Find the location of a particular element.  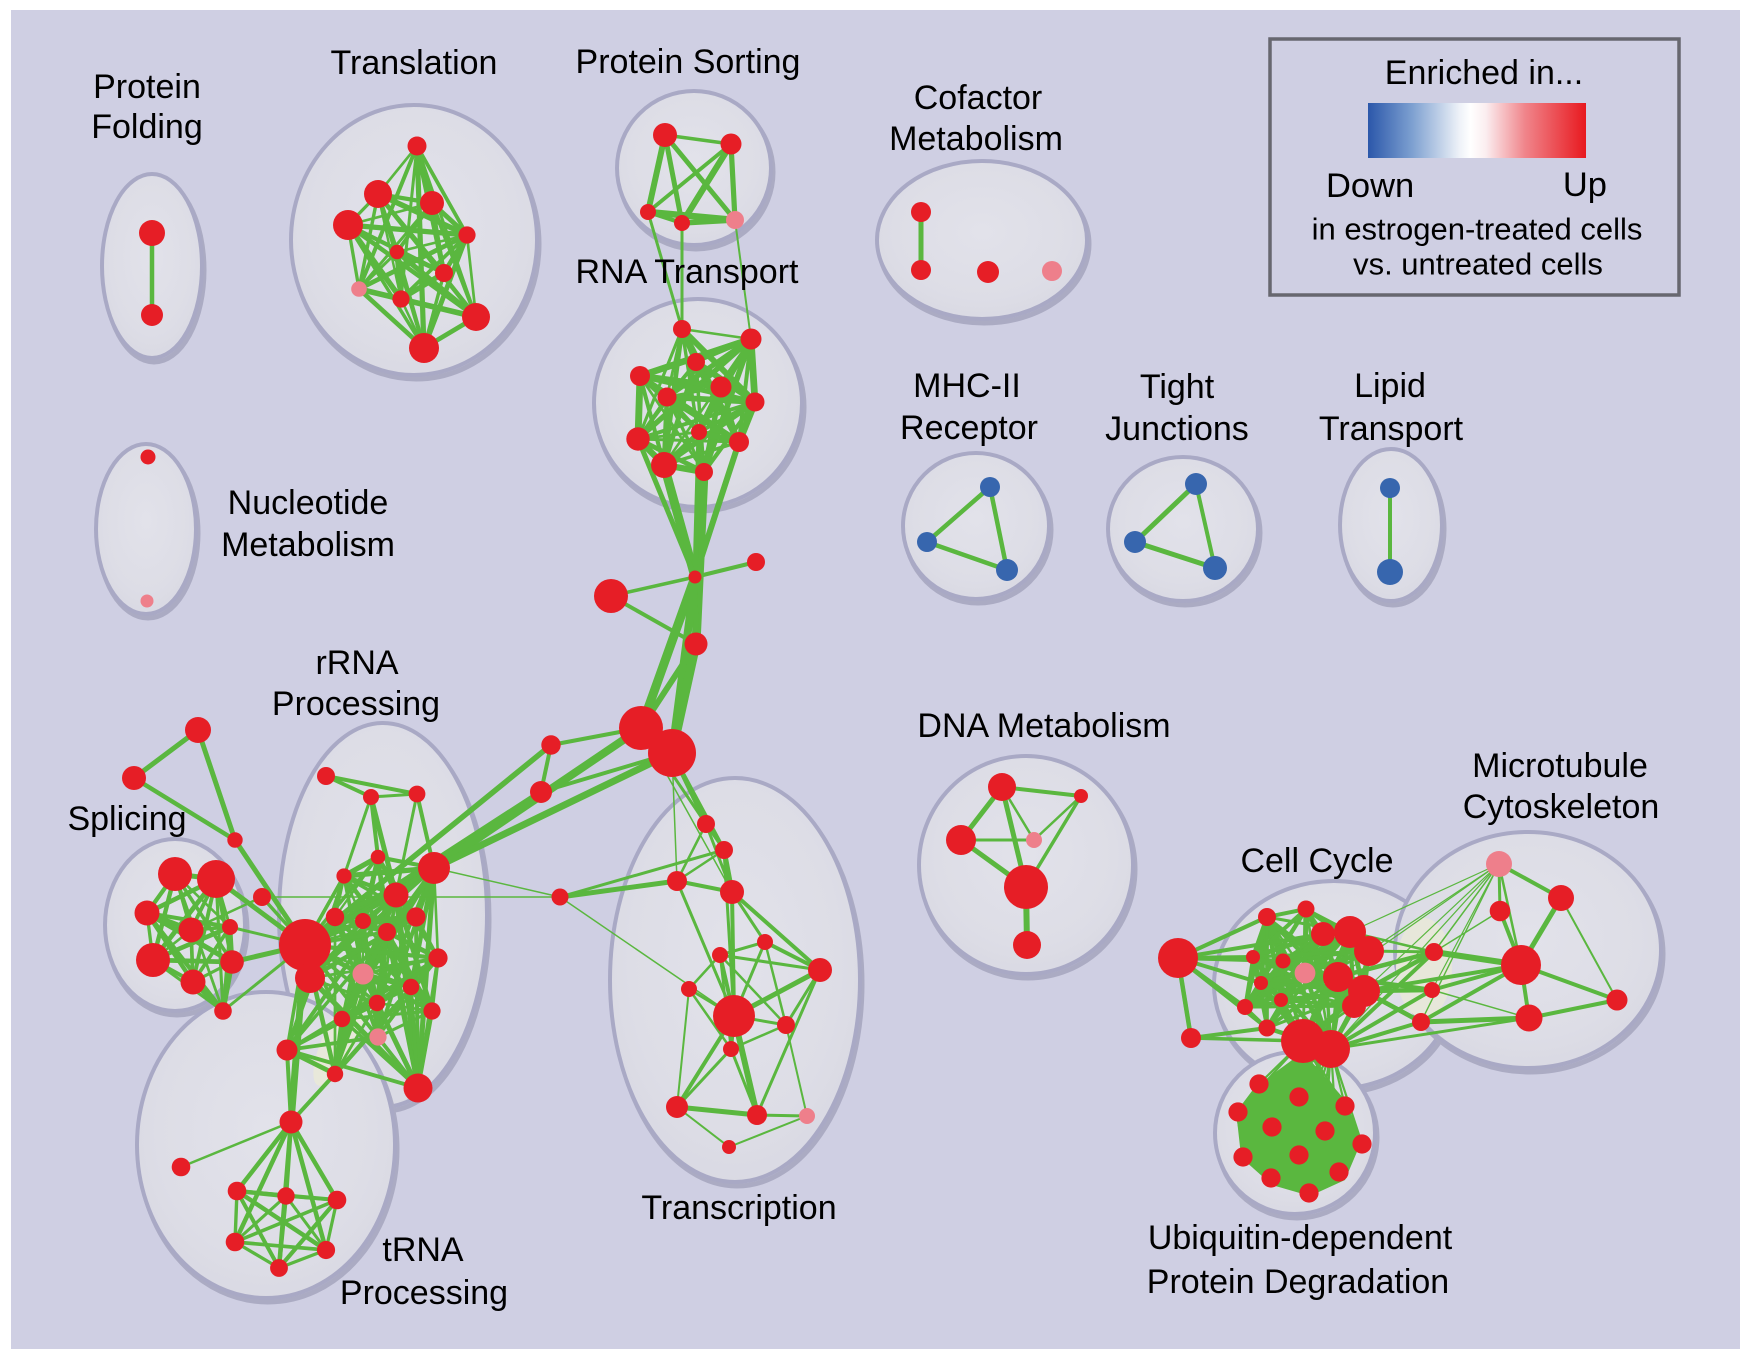

svg-text: Cytoskeleton is located at coordinates (1561, 807).